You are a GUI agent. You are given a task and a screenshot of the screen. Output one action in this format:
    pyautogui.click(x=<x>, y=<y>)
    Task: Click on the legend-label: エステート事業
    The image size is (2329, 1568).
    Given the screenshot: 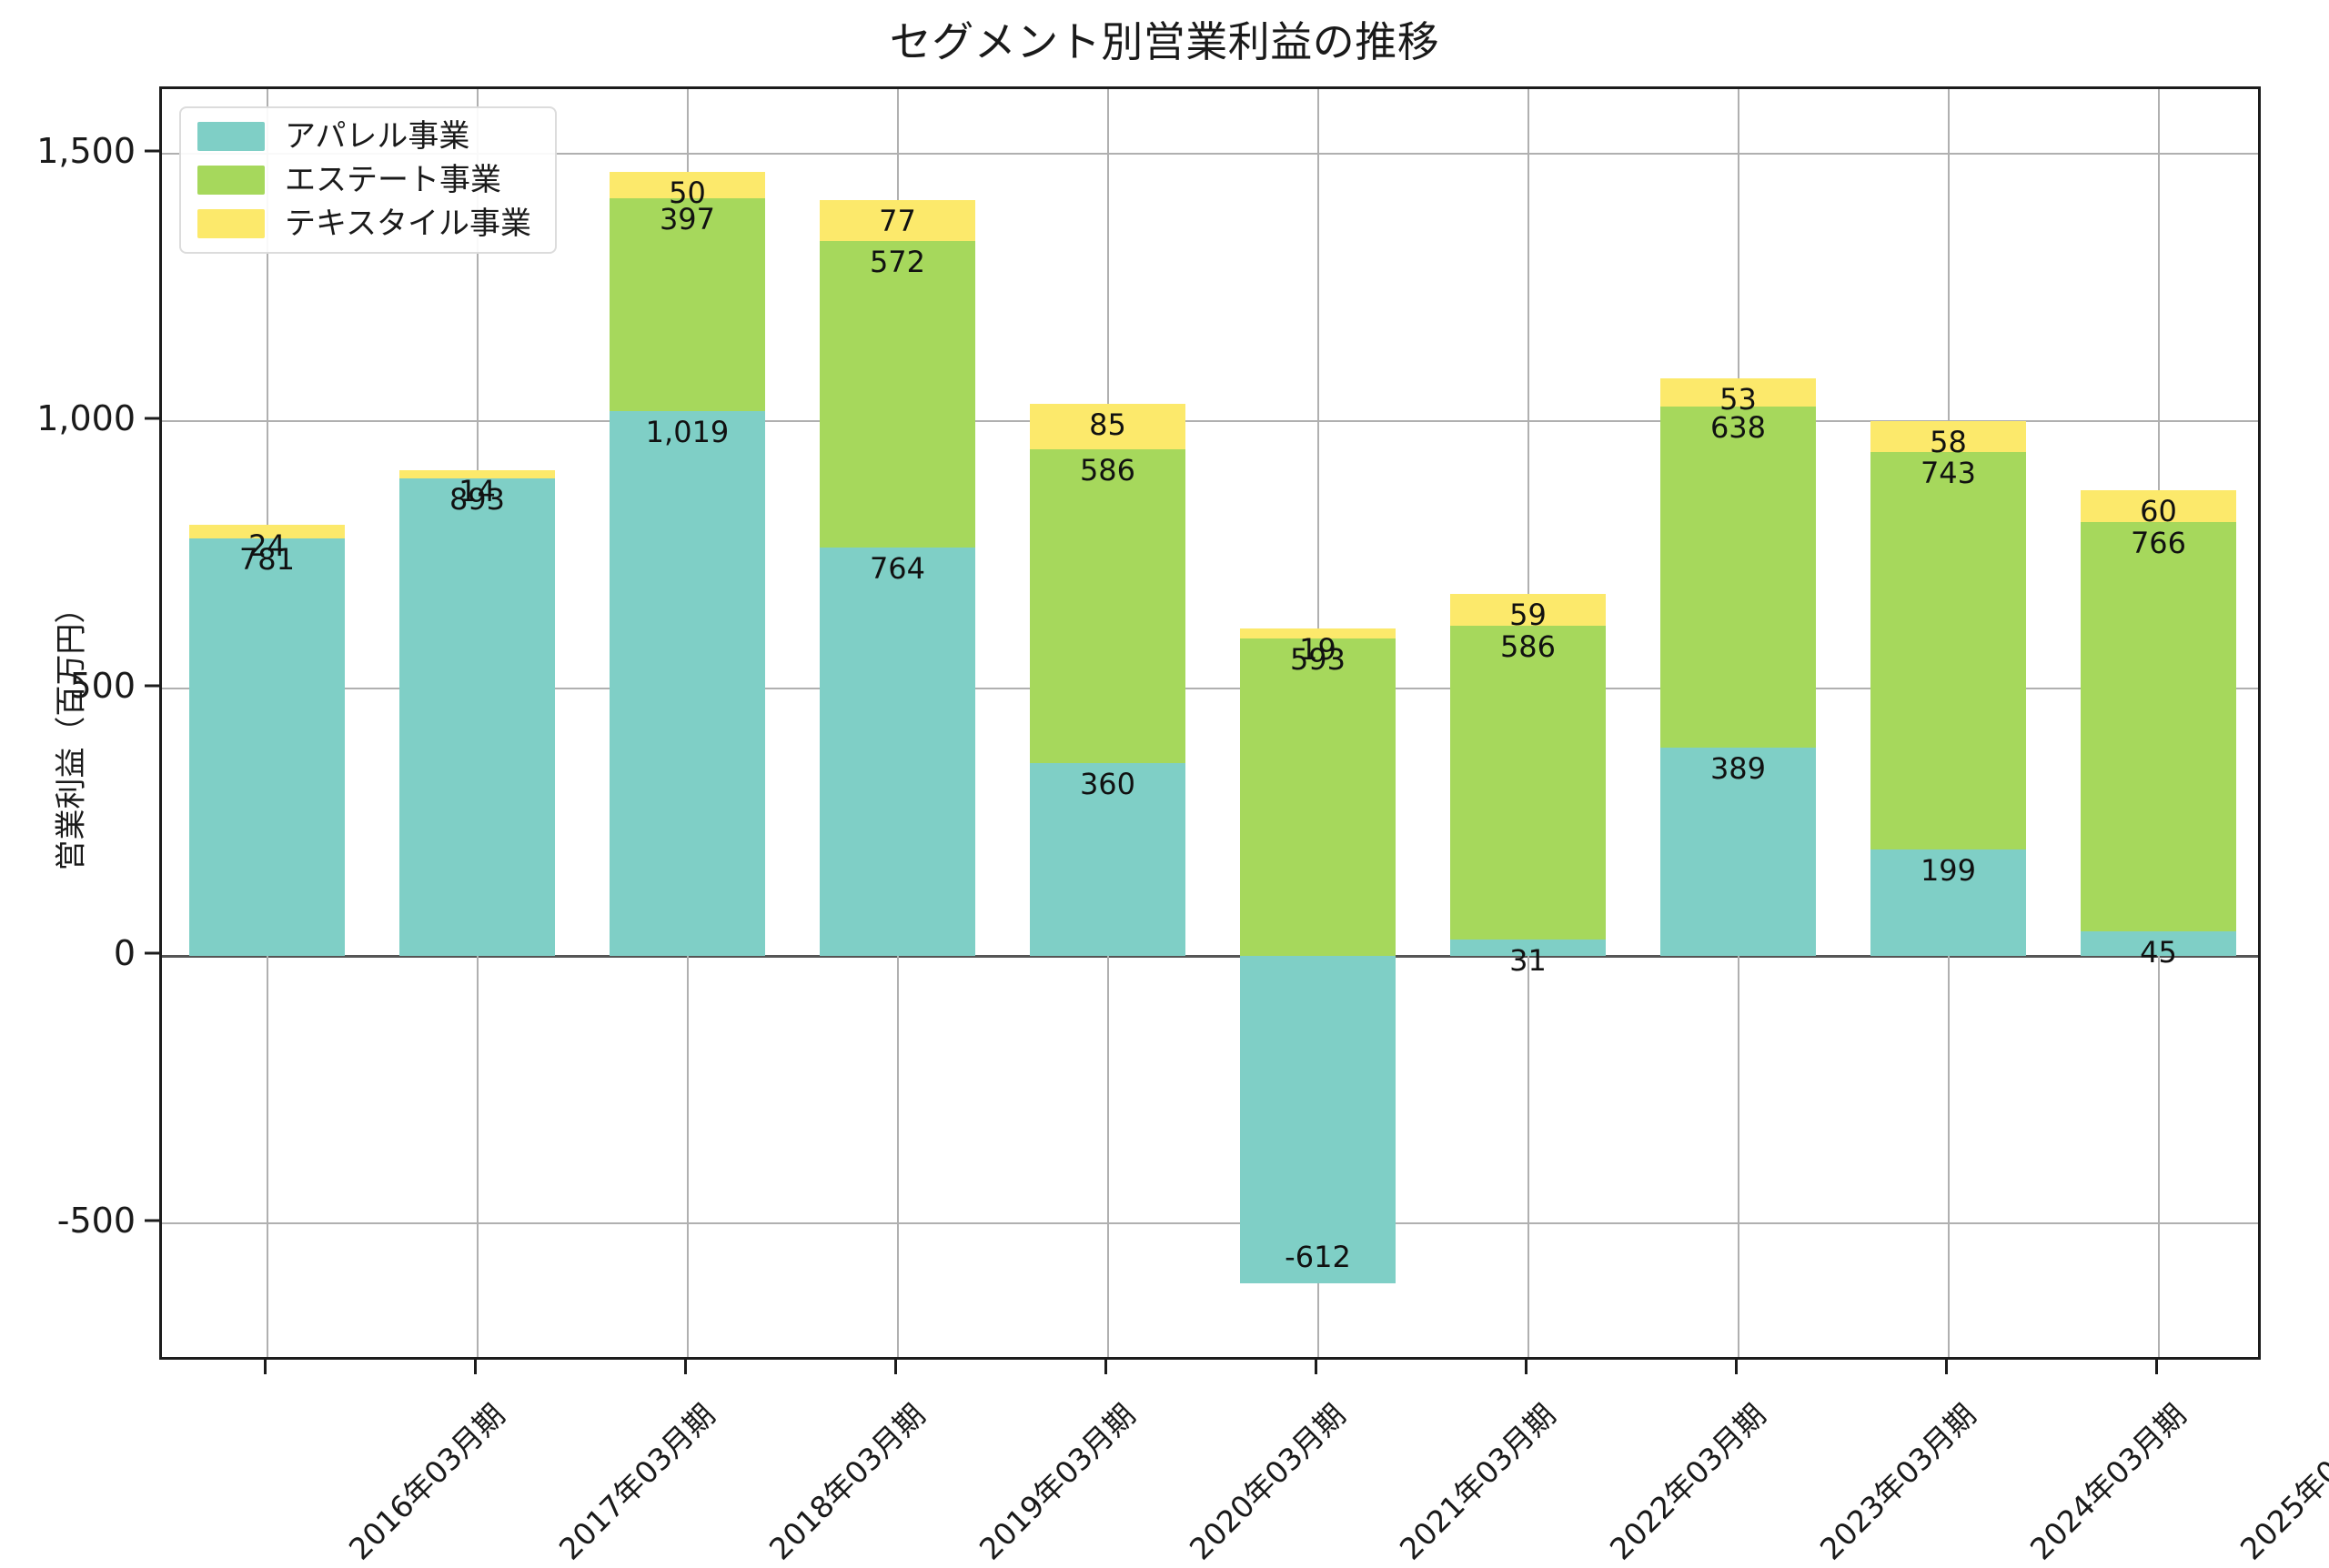 What is the action you would take?
    pyautogui.click(x=393, y=180)
    